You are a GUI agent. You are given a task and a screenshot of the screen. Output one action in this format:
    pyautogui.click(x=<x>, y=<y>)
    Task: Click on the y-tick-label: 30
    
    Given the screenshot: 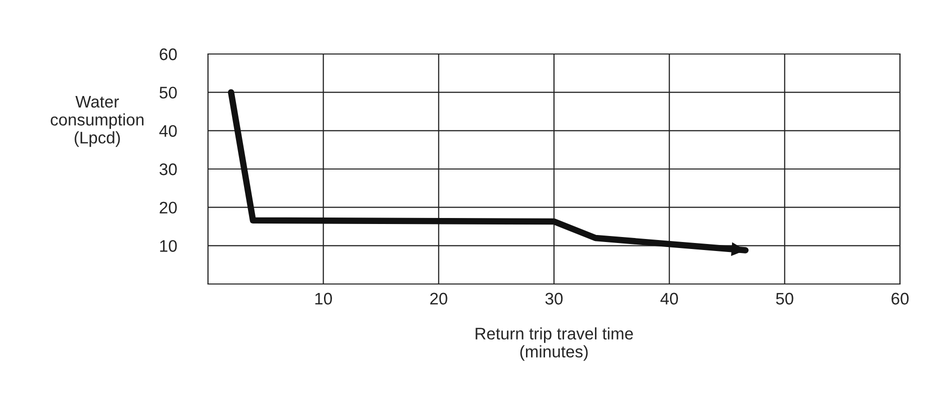 What is the action you would take?
    pyautogui.click(x=168, y=169)
    